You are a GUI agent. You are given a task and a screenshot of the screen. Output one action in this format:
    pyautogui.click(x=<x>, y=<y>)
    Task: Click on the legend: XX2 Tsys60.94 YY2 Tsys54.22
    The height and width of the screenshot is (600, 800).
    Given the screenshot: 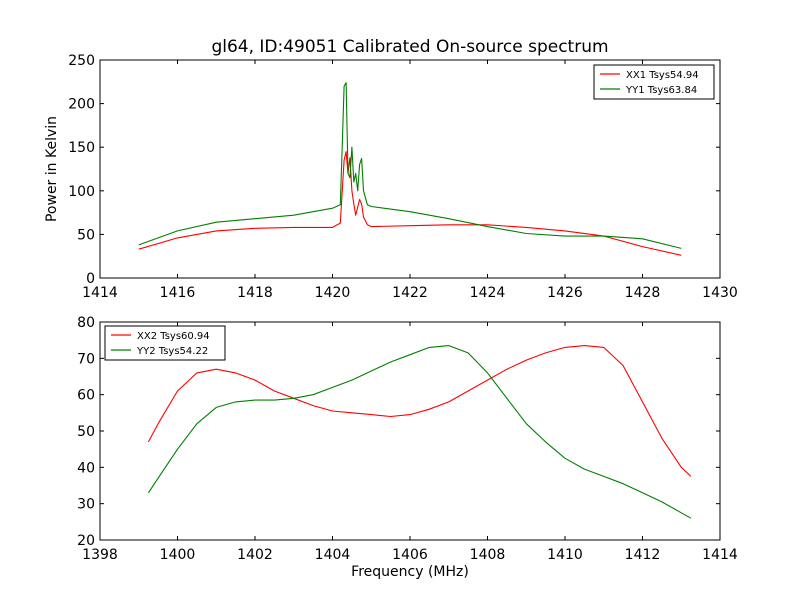 What is the action you would take?
    pyautogui.click(x=165, y=343)
    